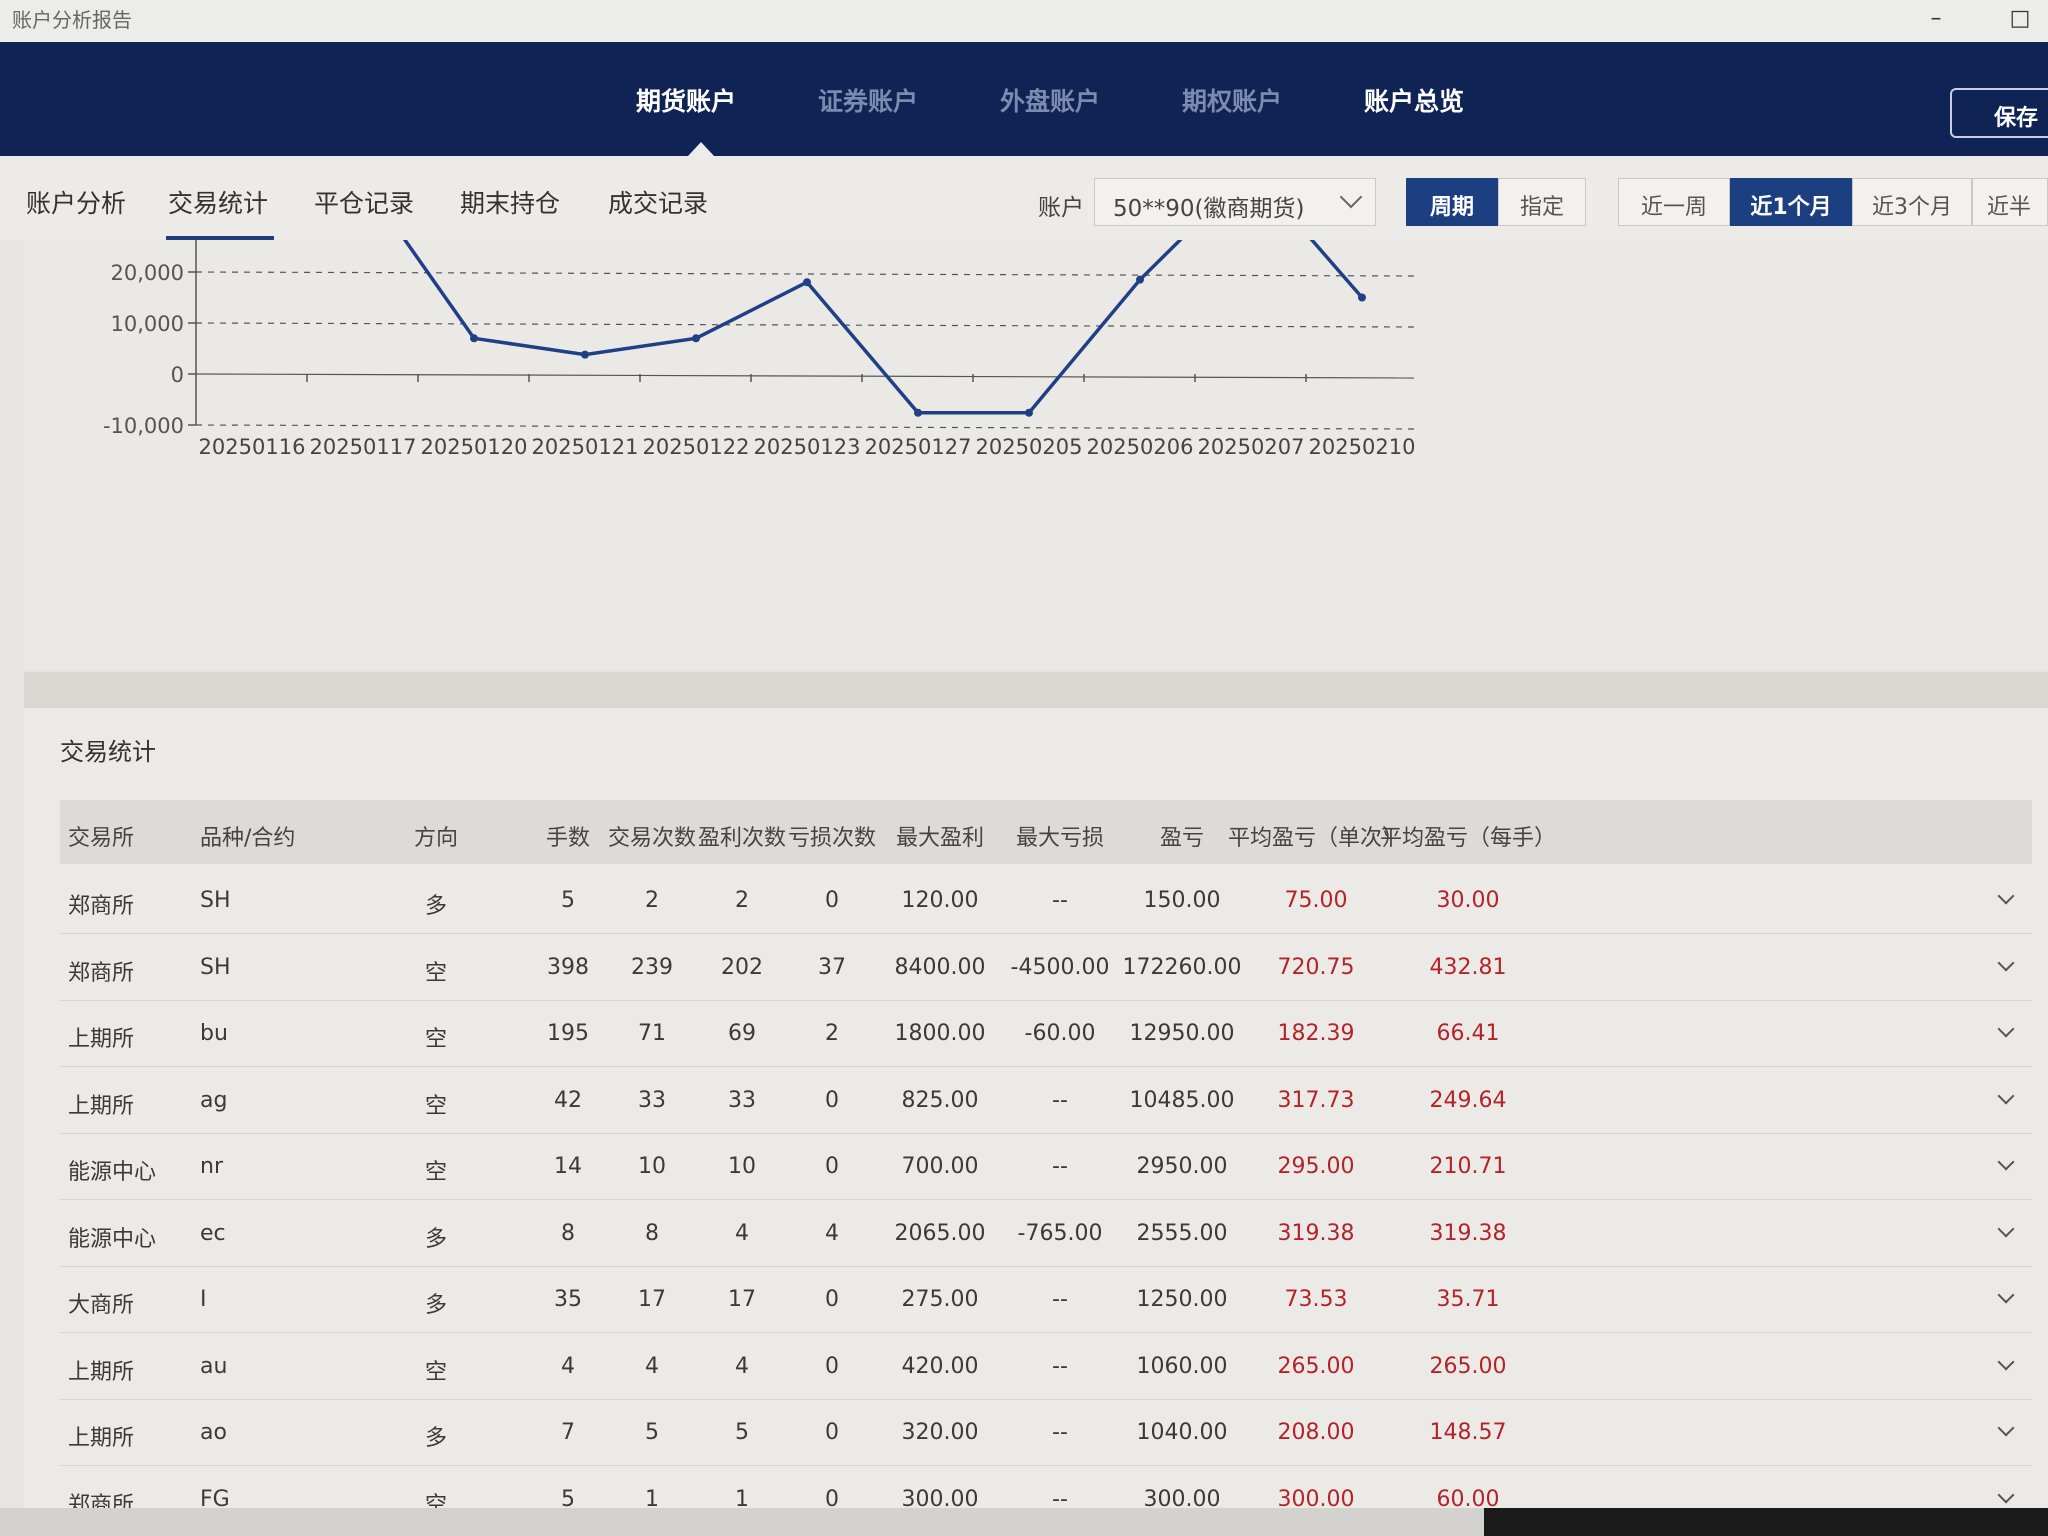 The width and height of the screenshot is (2048, 1536). What do you see at coordinates (1316, 967) in the screenshot?
I see `cell-avg-pnl-per-trade: 720.75` at bounding box center [1316, 967].